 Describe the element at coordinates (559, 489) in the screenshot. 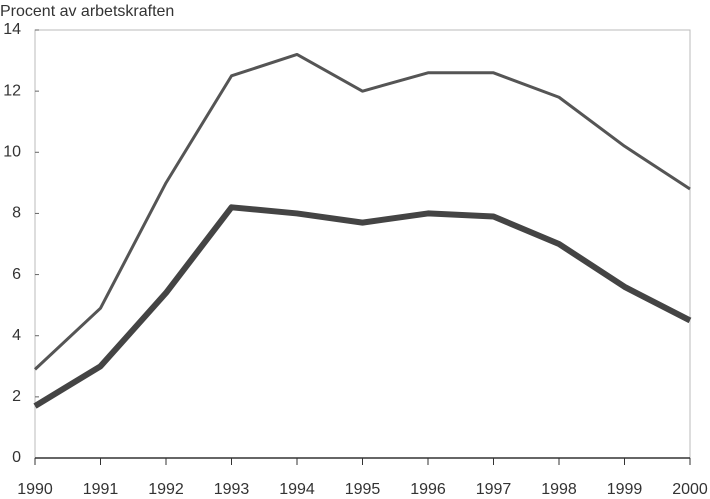

I see `x-tick-label: 1998` at that location.